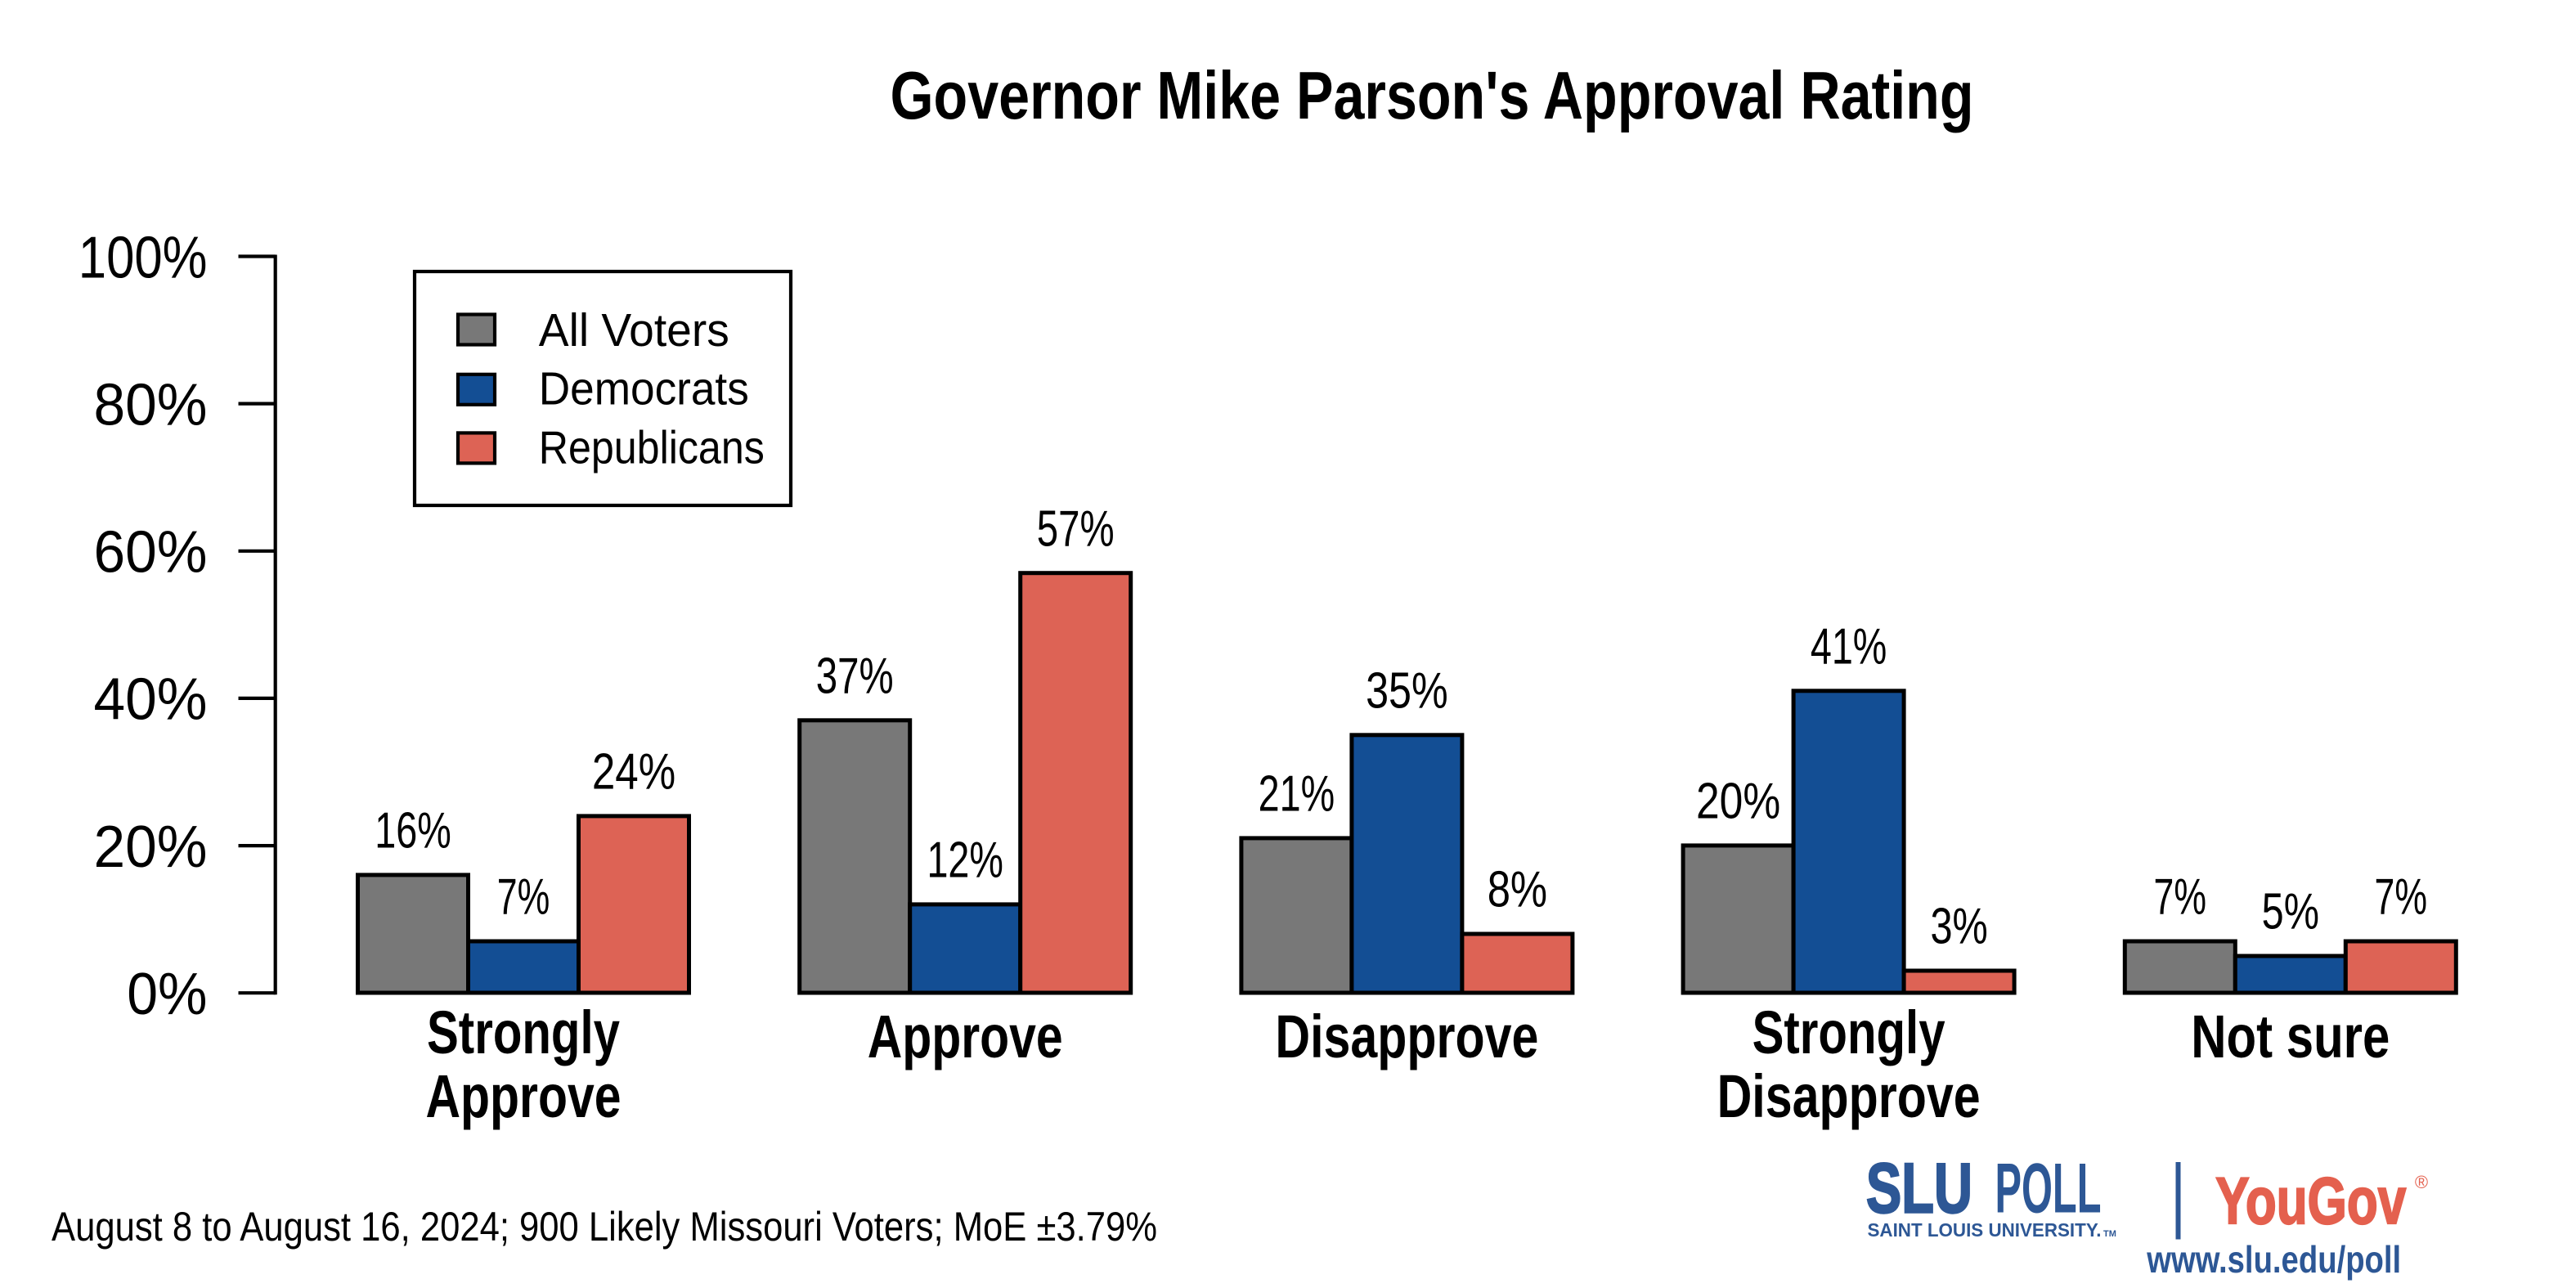 This screenshot has width=2576, height=1288. I want to click on svg-text: YouGov, so click(2310, 1201).